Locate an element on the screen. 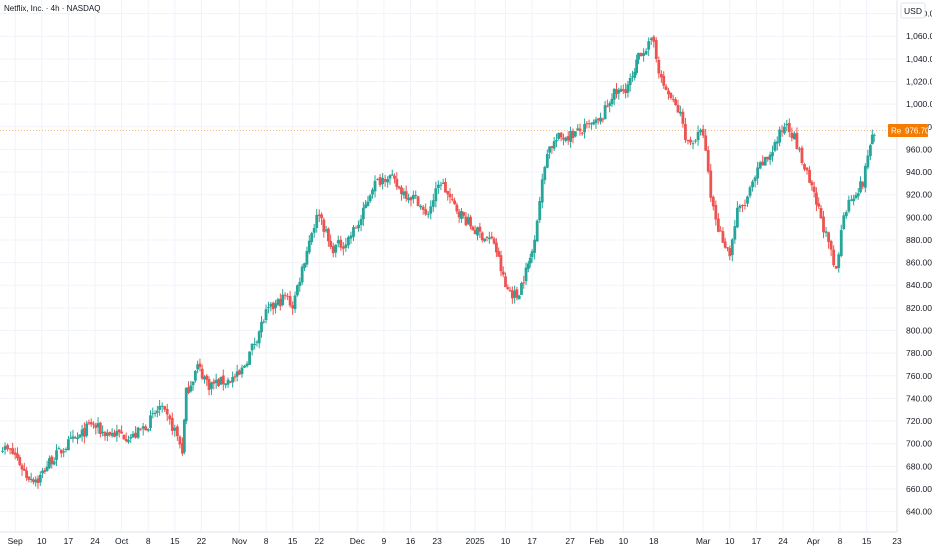 The height and width of the screenshot is (550, 932). currency-button: USD is located at coordinates (913, 10).